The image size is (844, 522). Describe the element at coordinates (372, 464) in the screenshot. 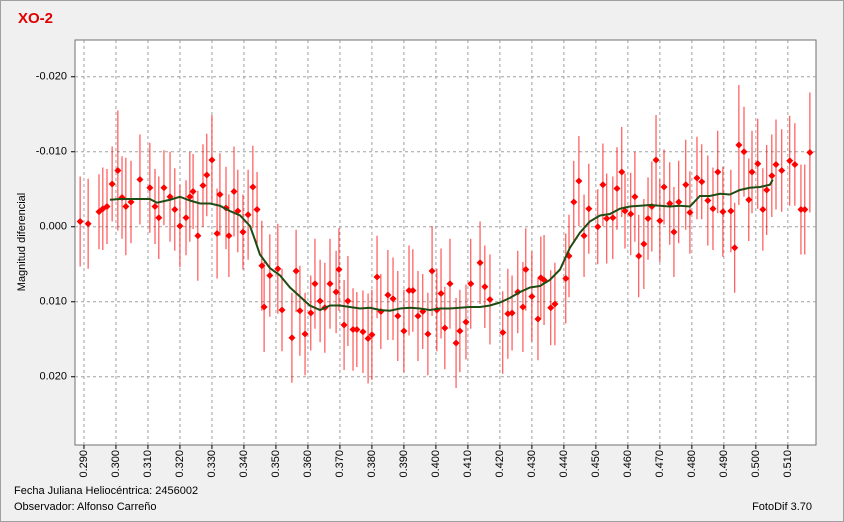

I see `x-tick-label: 0.380` at that location.